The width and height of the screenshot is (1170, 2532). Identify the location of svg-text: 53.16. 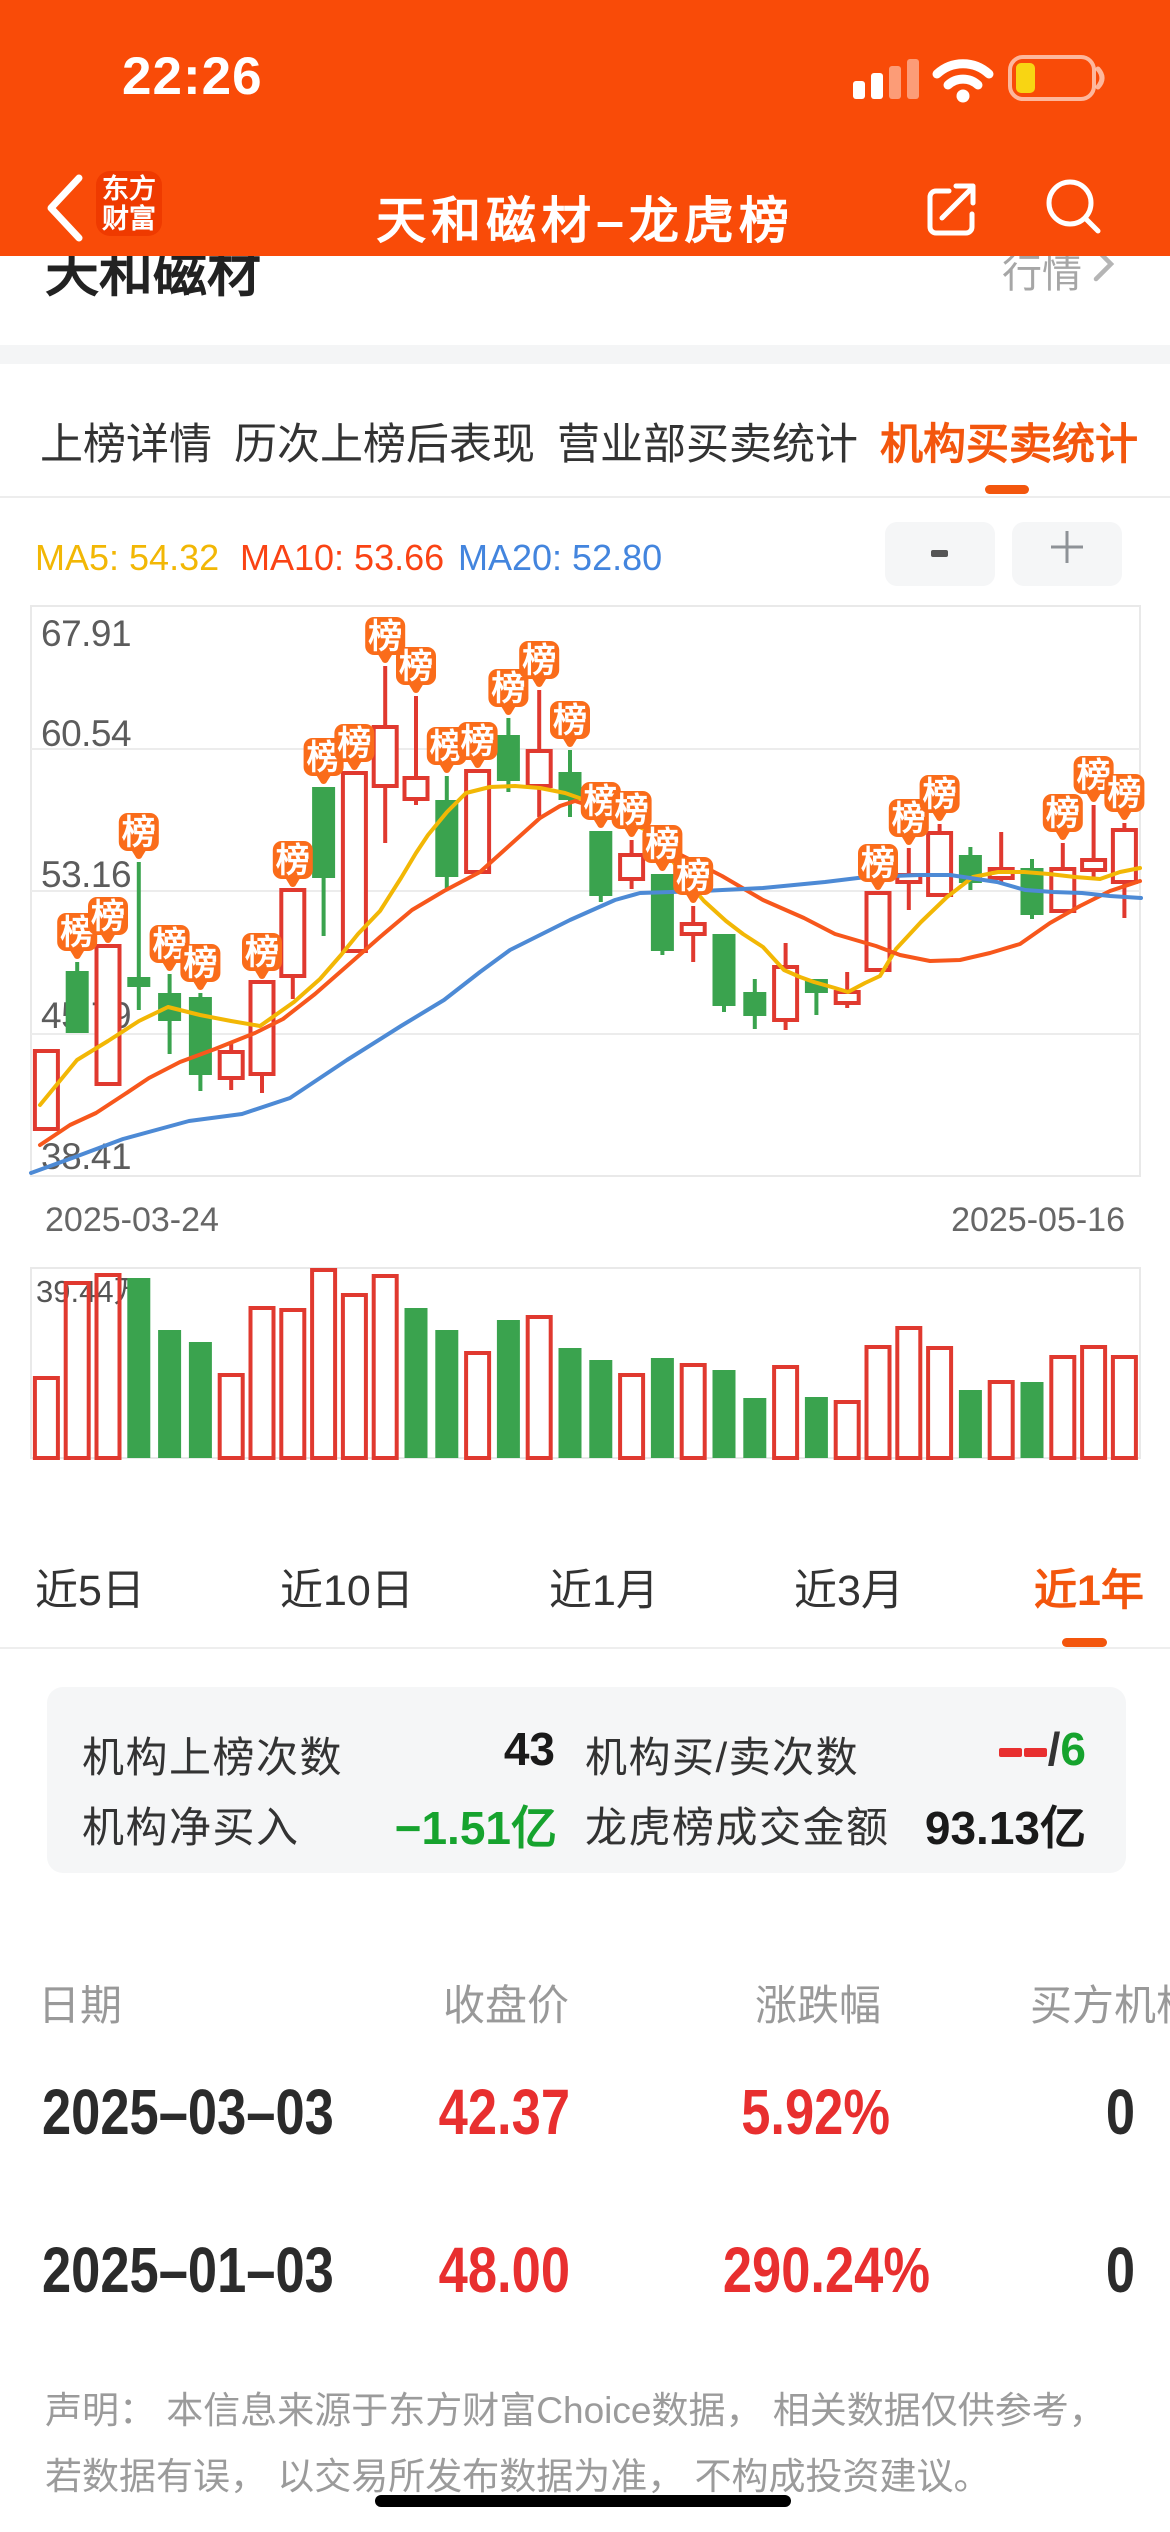
(86, 874).